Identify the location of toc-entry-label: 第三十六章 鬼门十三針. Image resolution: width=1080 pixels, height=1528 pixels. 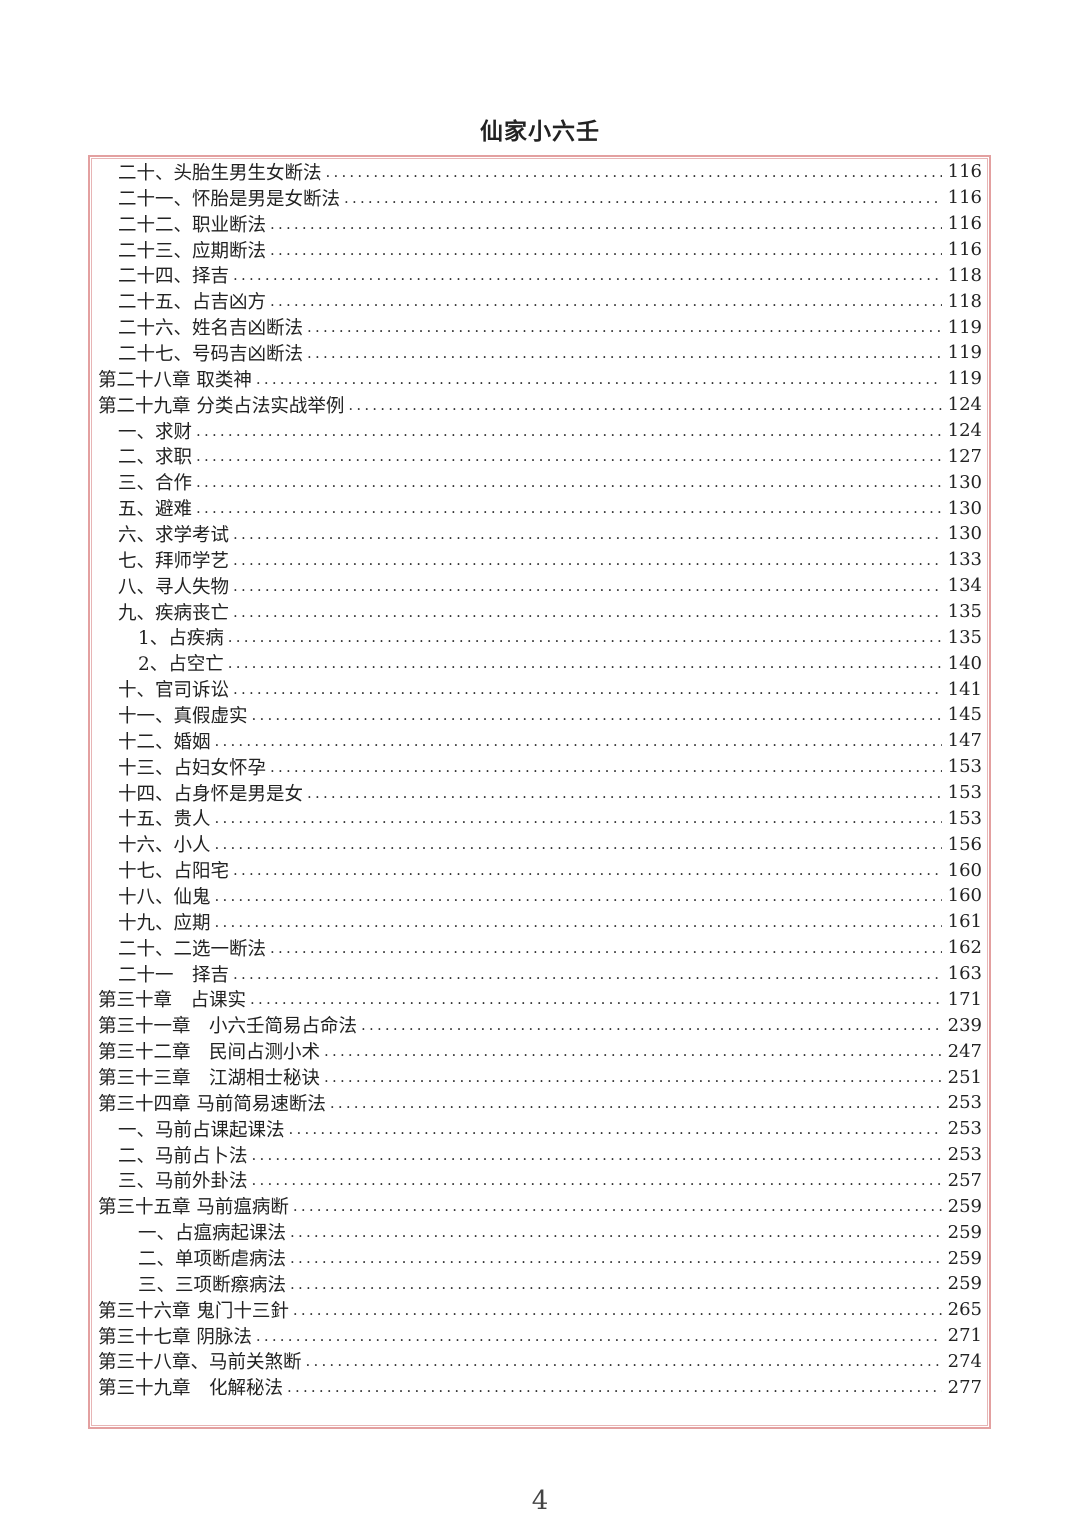
(195, 1309).